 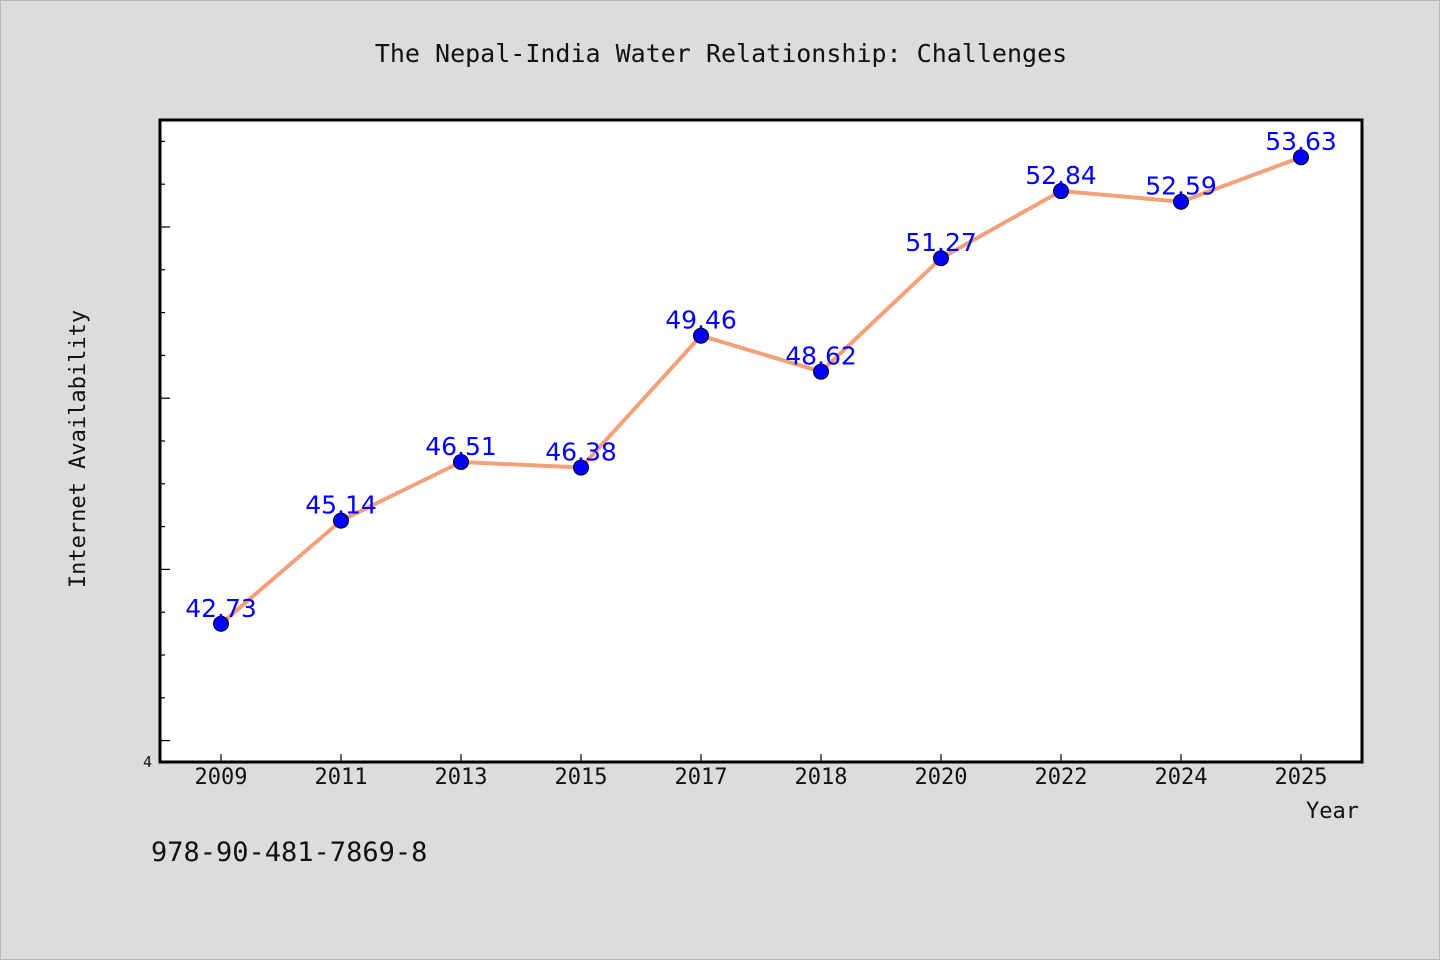 What do you see at coordinates (581, 777) in the screenshot?
I see `x-tick-label: 2015` at bounding box center [581, 777].